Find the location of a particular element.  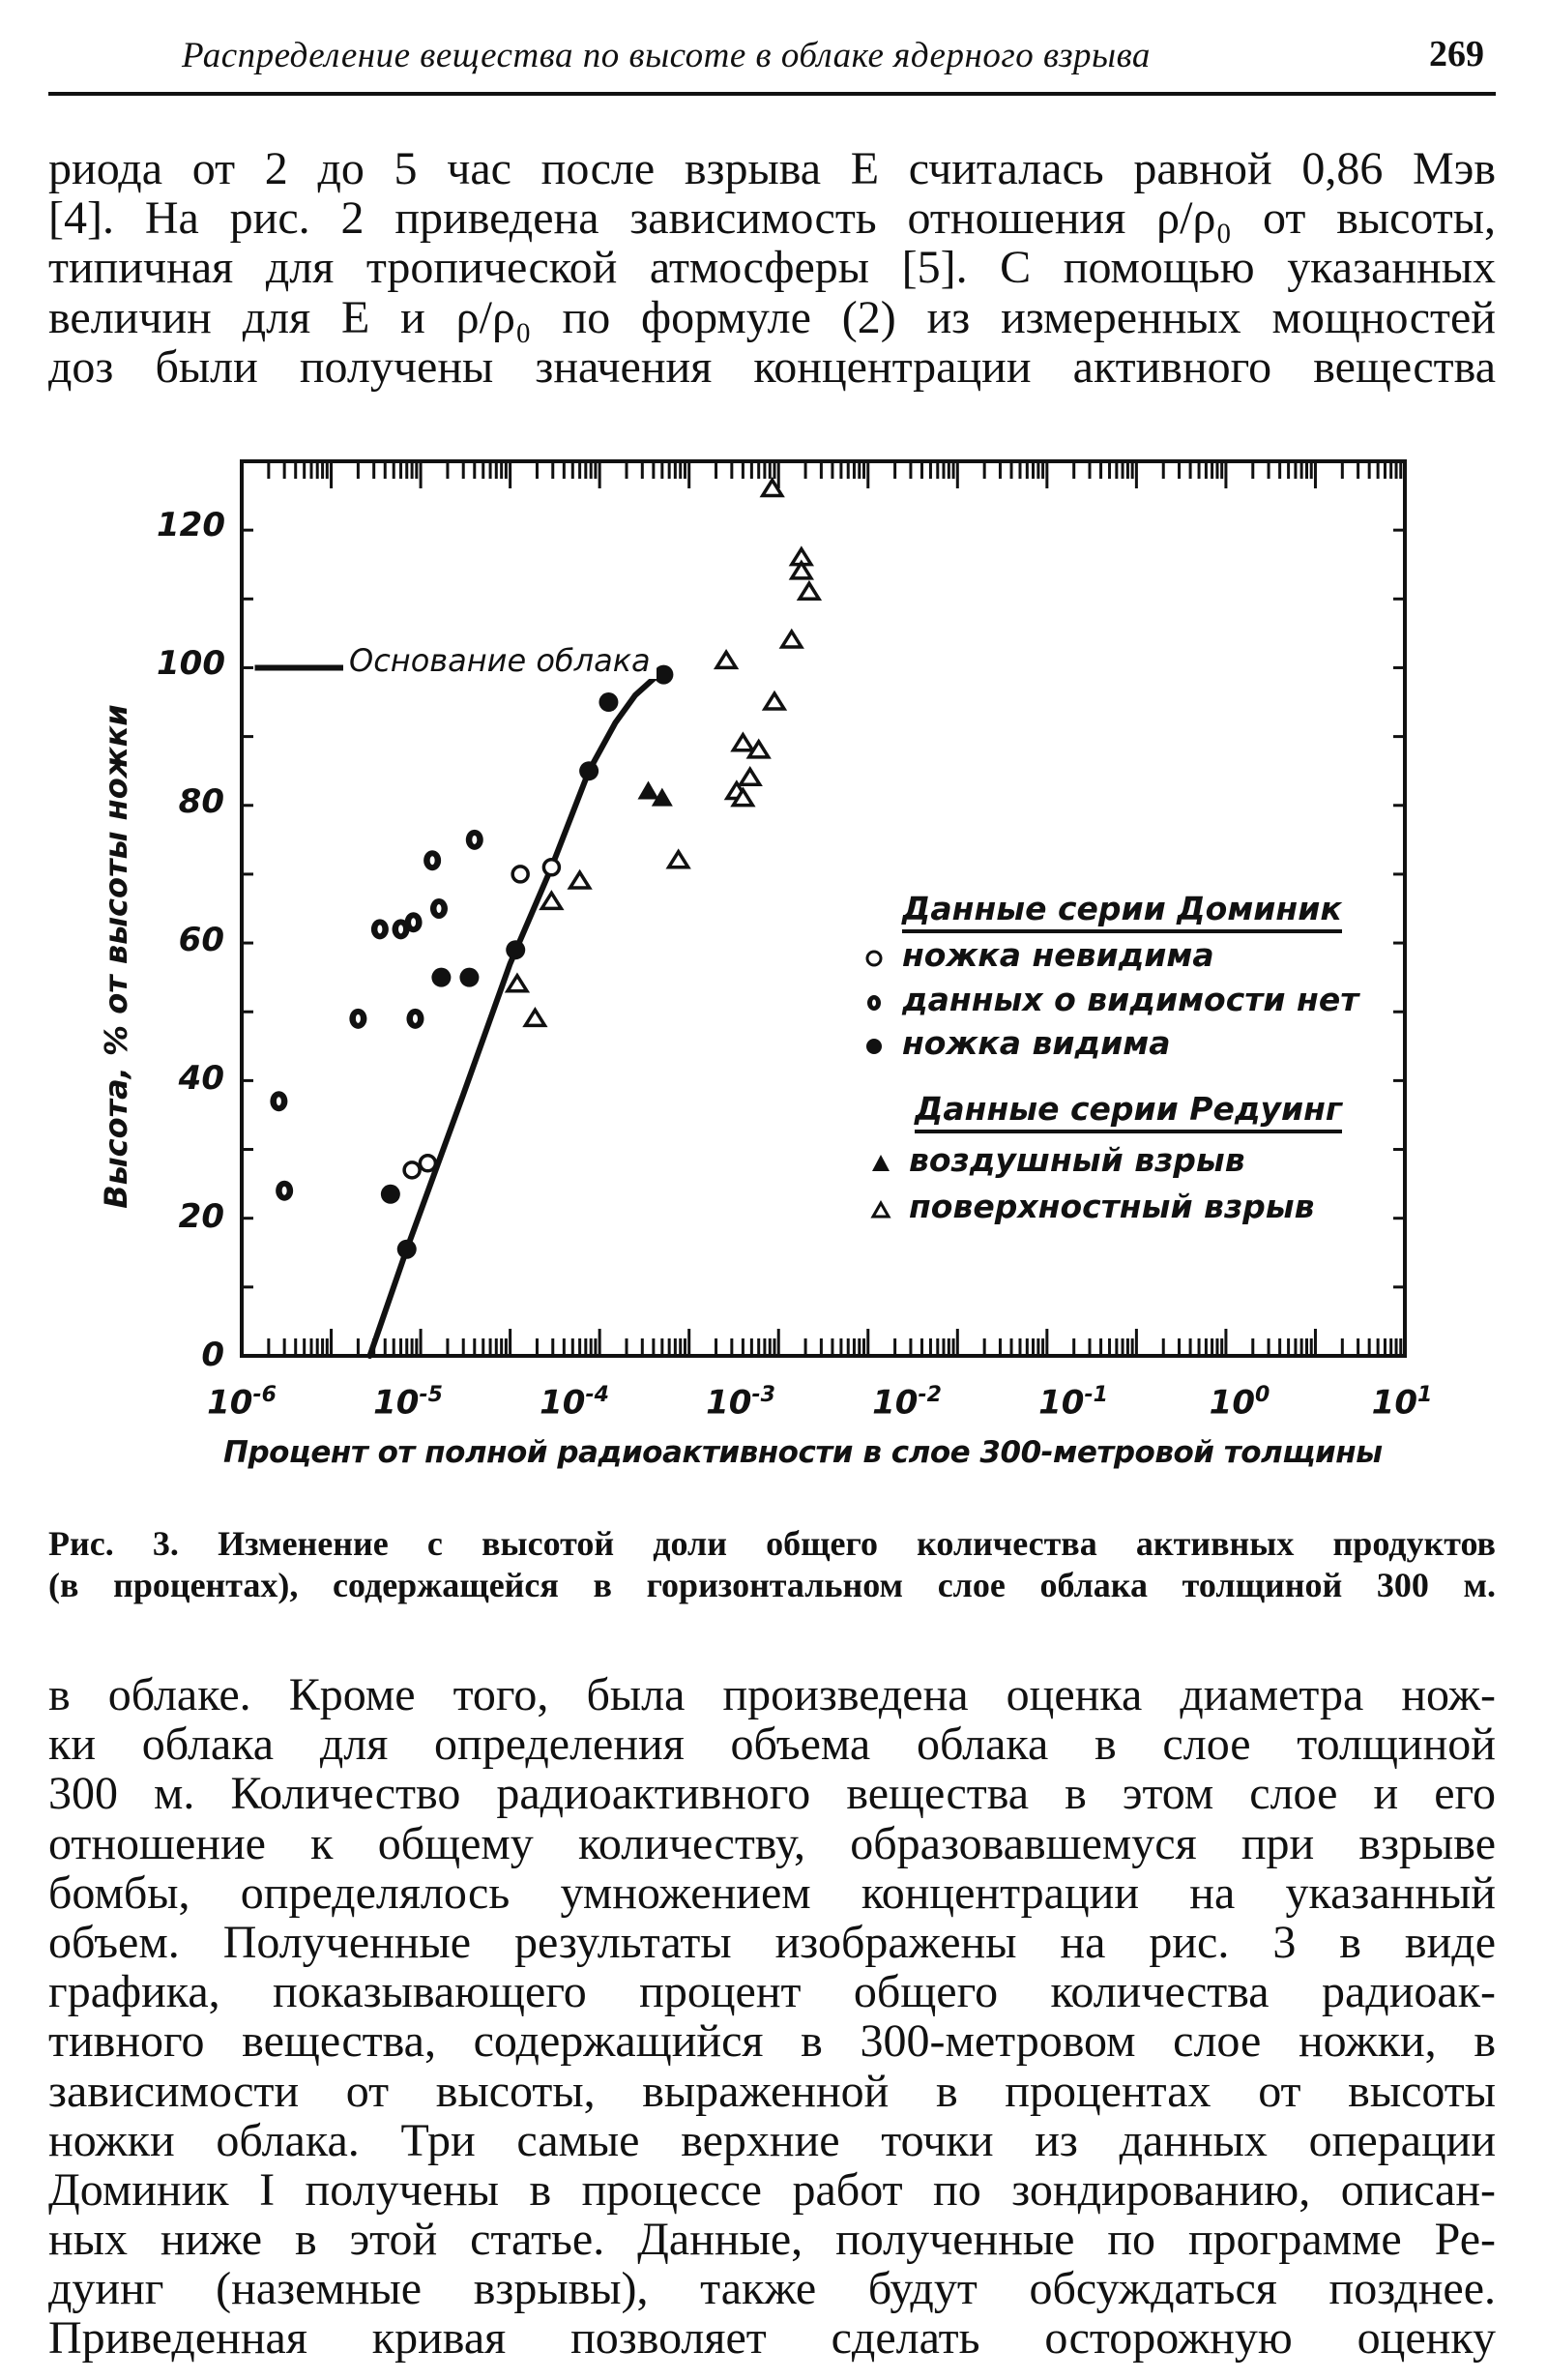

y-tick-label: 0 is located at coordinates (213, 1355).